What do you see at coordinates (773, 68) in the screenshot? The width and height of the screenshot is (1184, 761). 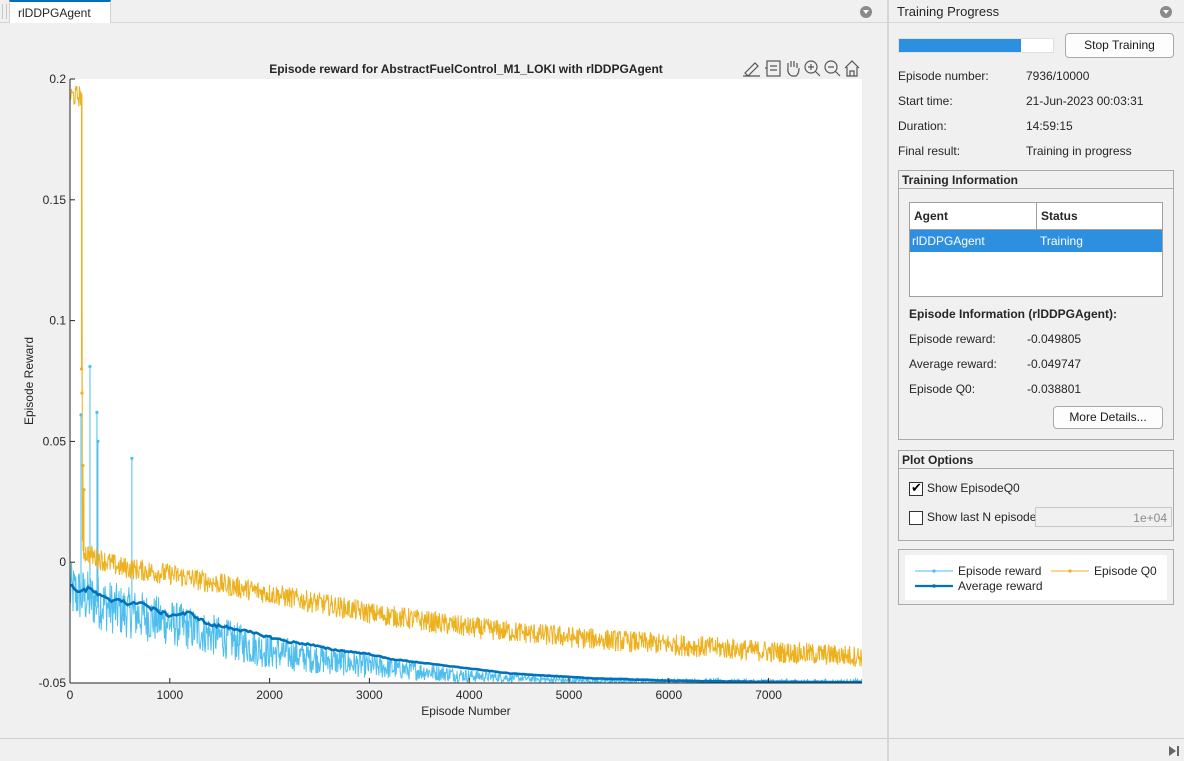 I see `data-tip-icon` at bounding box center [773, 68].